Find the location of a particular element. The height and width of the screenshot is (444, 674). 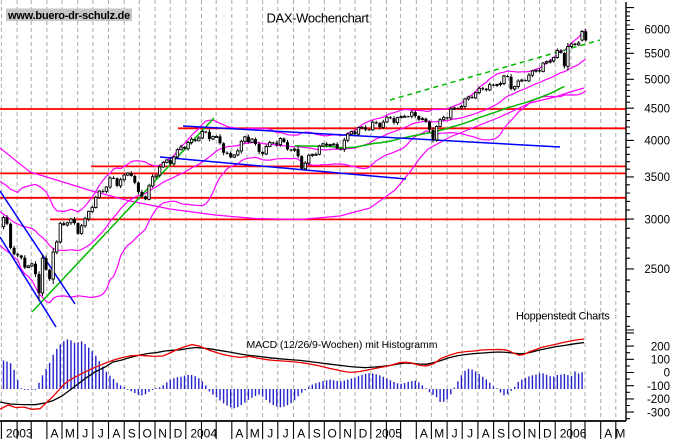

svg-text: 2004 is located at coordinates (203, 432).